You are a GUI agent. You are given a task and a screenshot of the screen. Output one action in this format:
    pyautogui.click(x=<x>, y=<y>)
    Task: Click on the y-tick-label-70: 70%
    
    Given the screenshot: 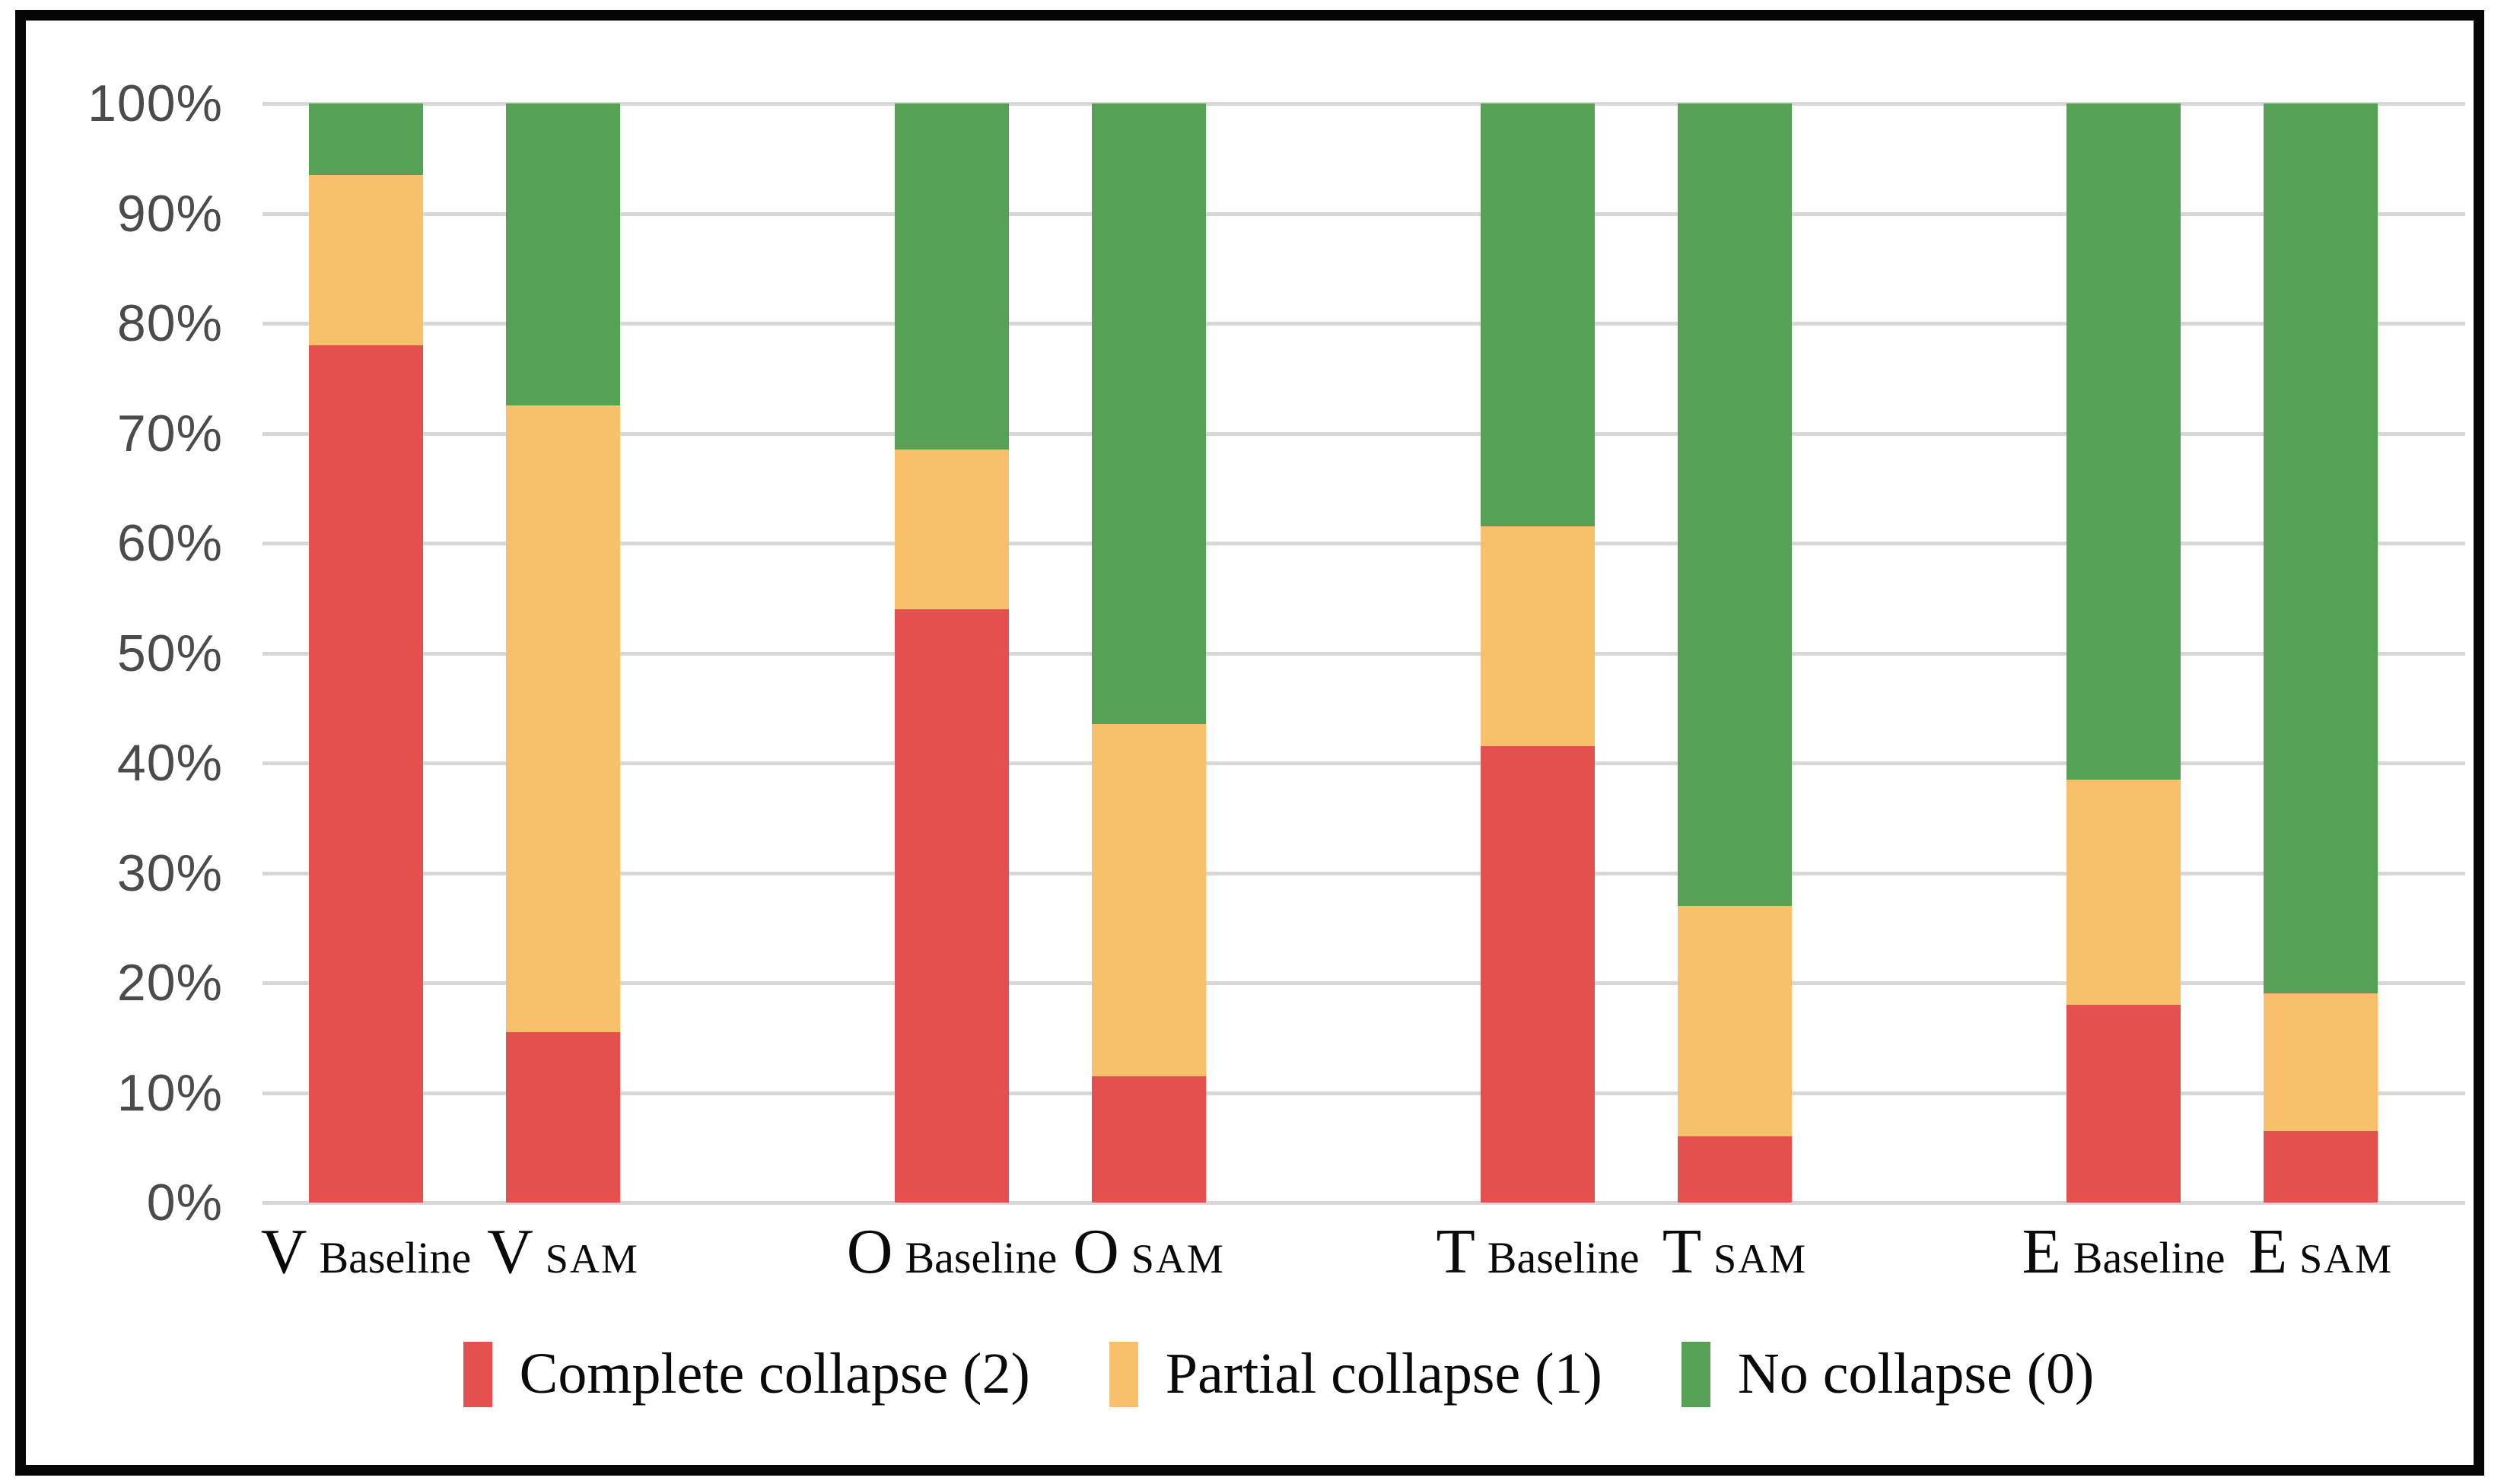 What is the action you would take?
    pyautogui.click(x=169, y=433)
    